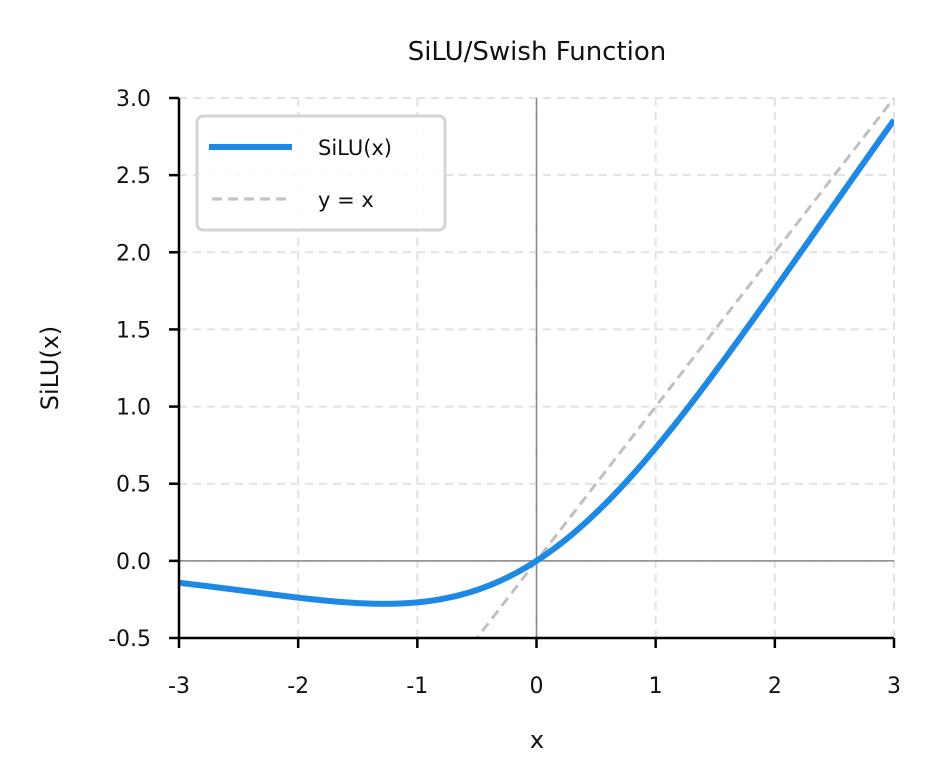  What do you see at coordinates (50, 368) in the screenshot?
I see `y-axis-label: SiLU(x)` at bounding box center [50, 368].